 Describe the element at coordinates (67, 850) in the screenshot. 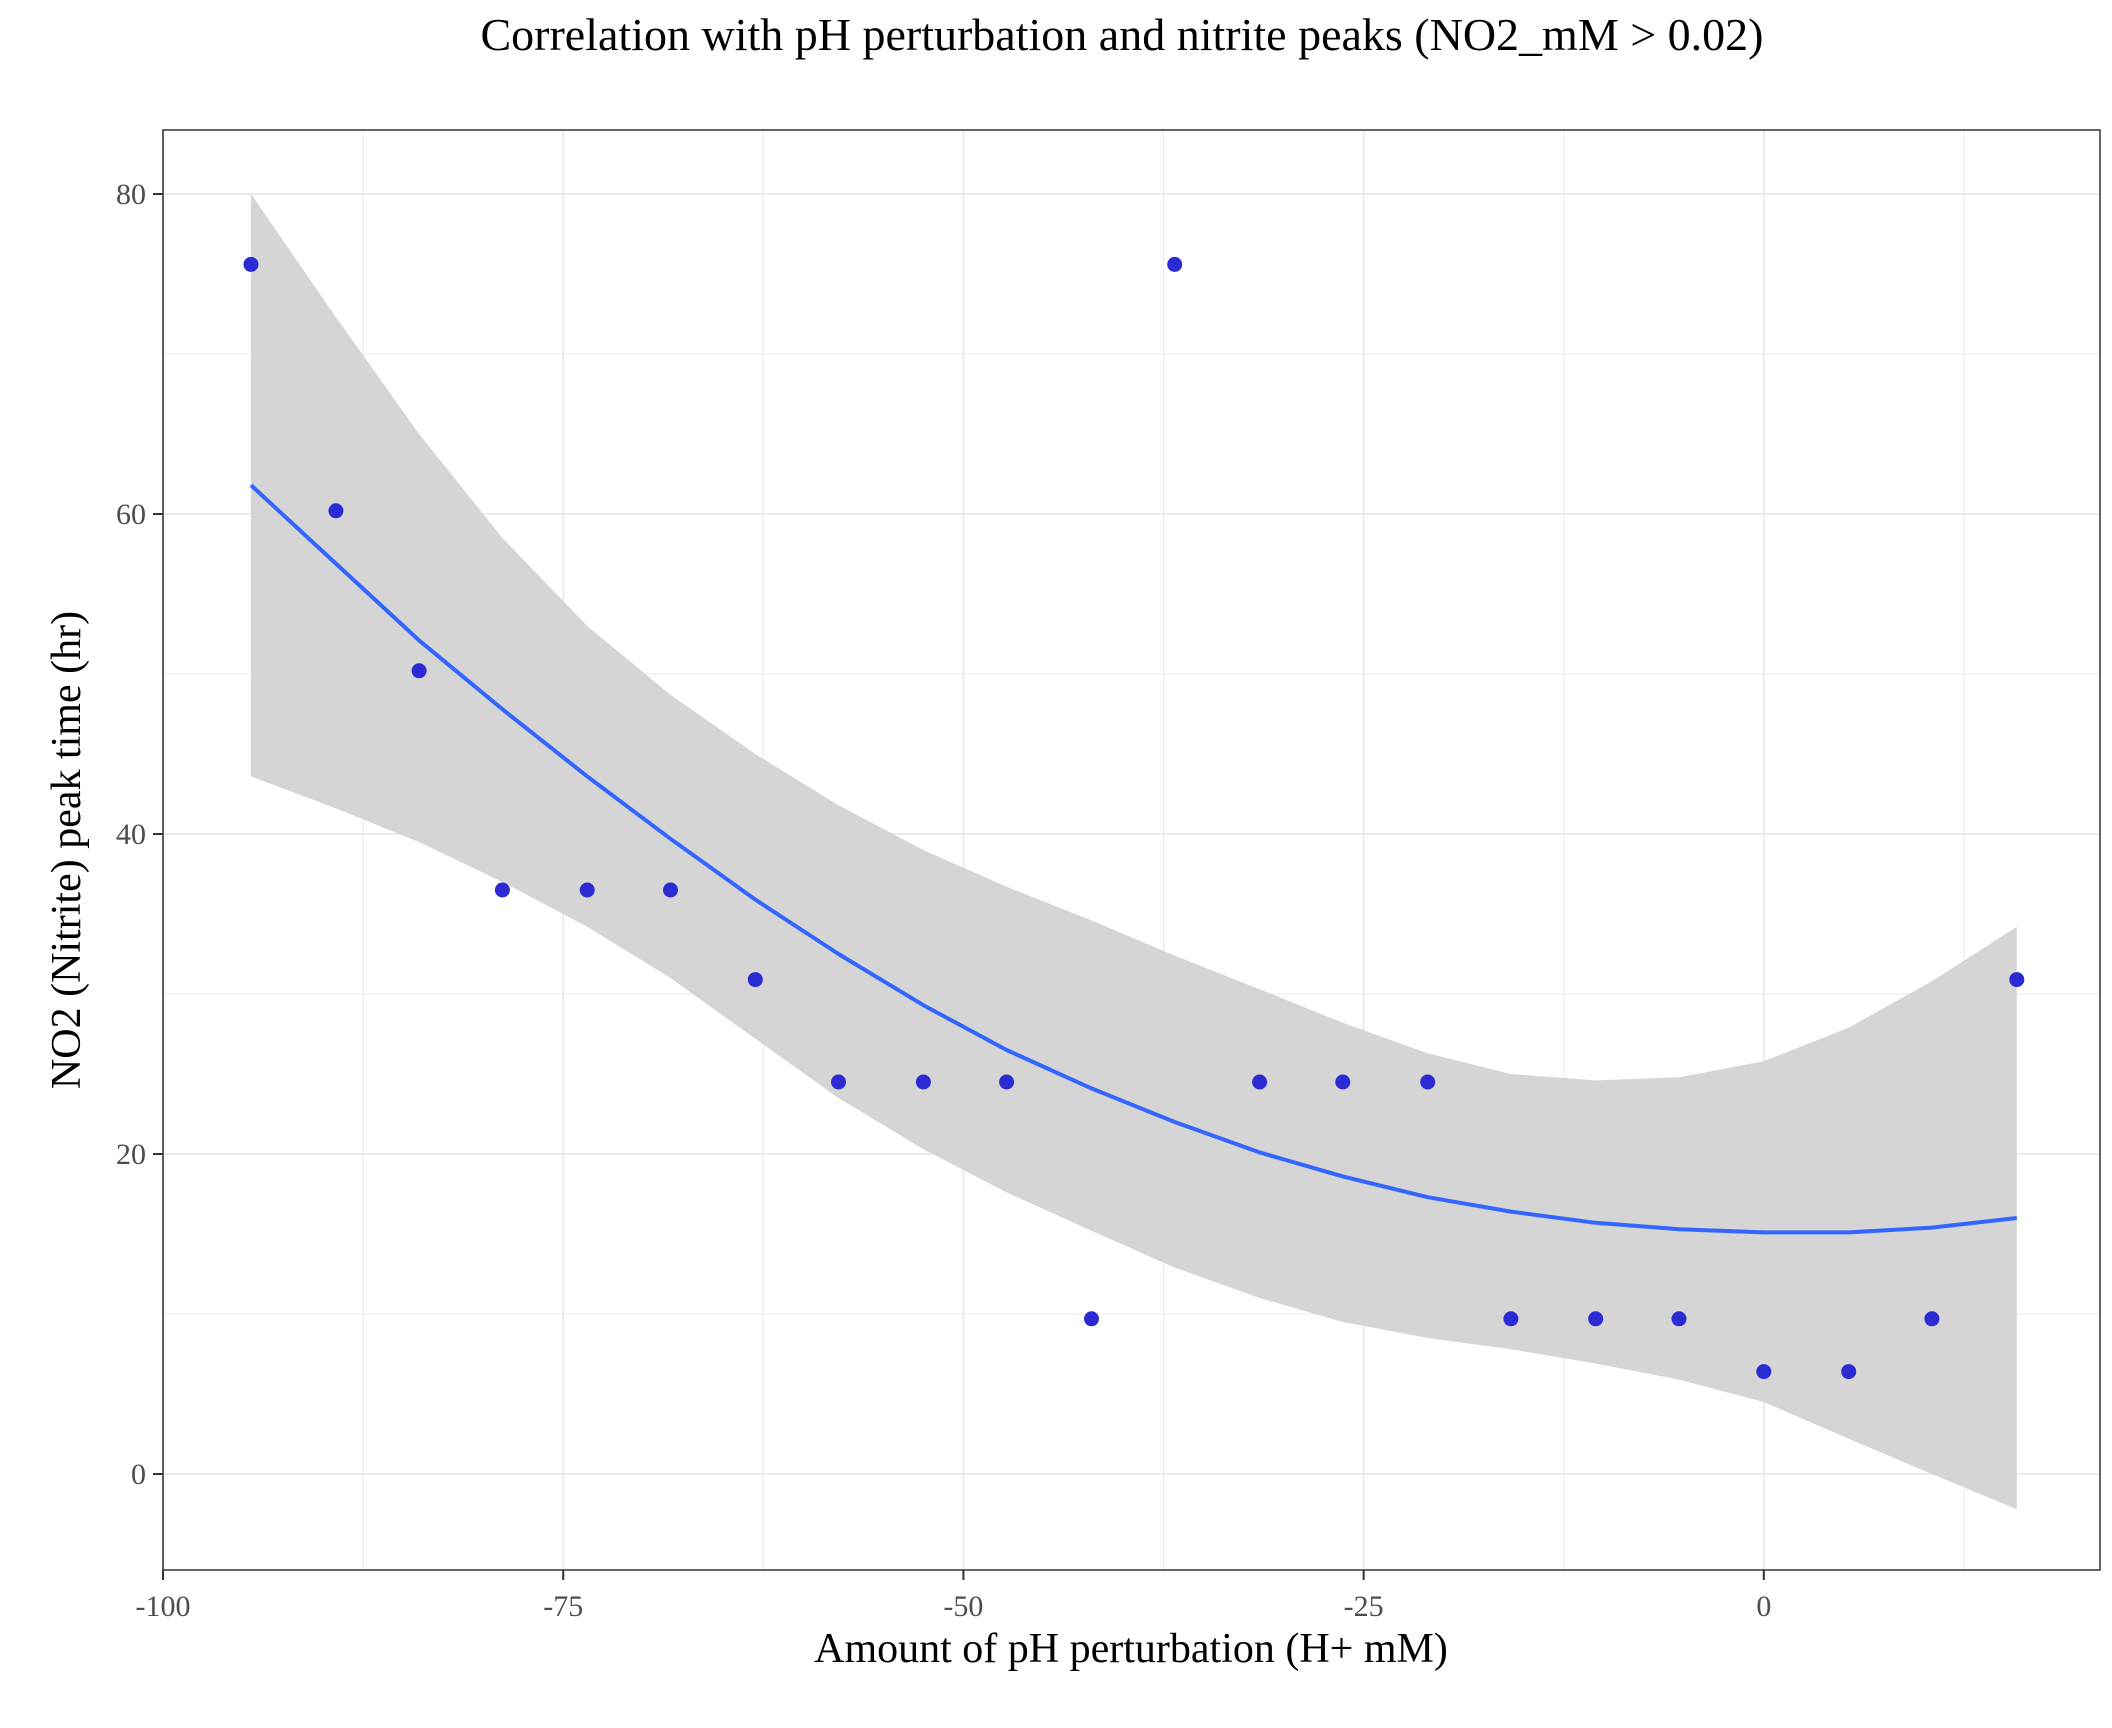

I see `y-axis-label: NO2 (Nitrite) peak time (hr)` at that location.